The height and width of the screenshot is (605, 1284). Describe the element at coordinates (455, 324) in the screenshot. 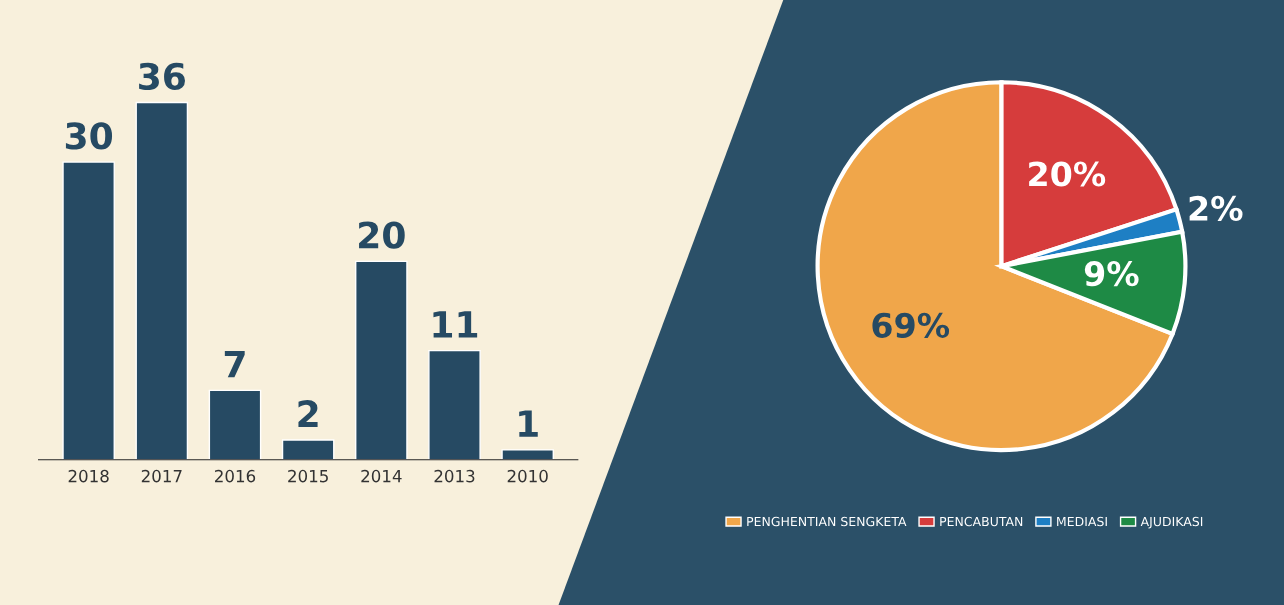

I see `data-label: 11` at that location.